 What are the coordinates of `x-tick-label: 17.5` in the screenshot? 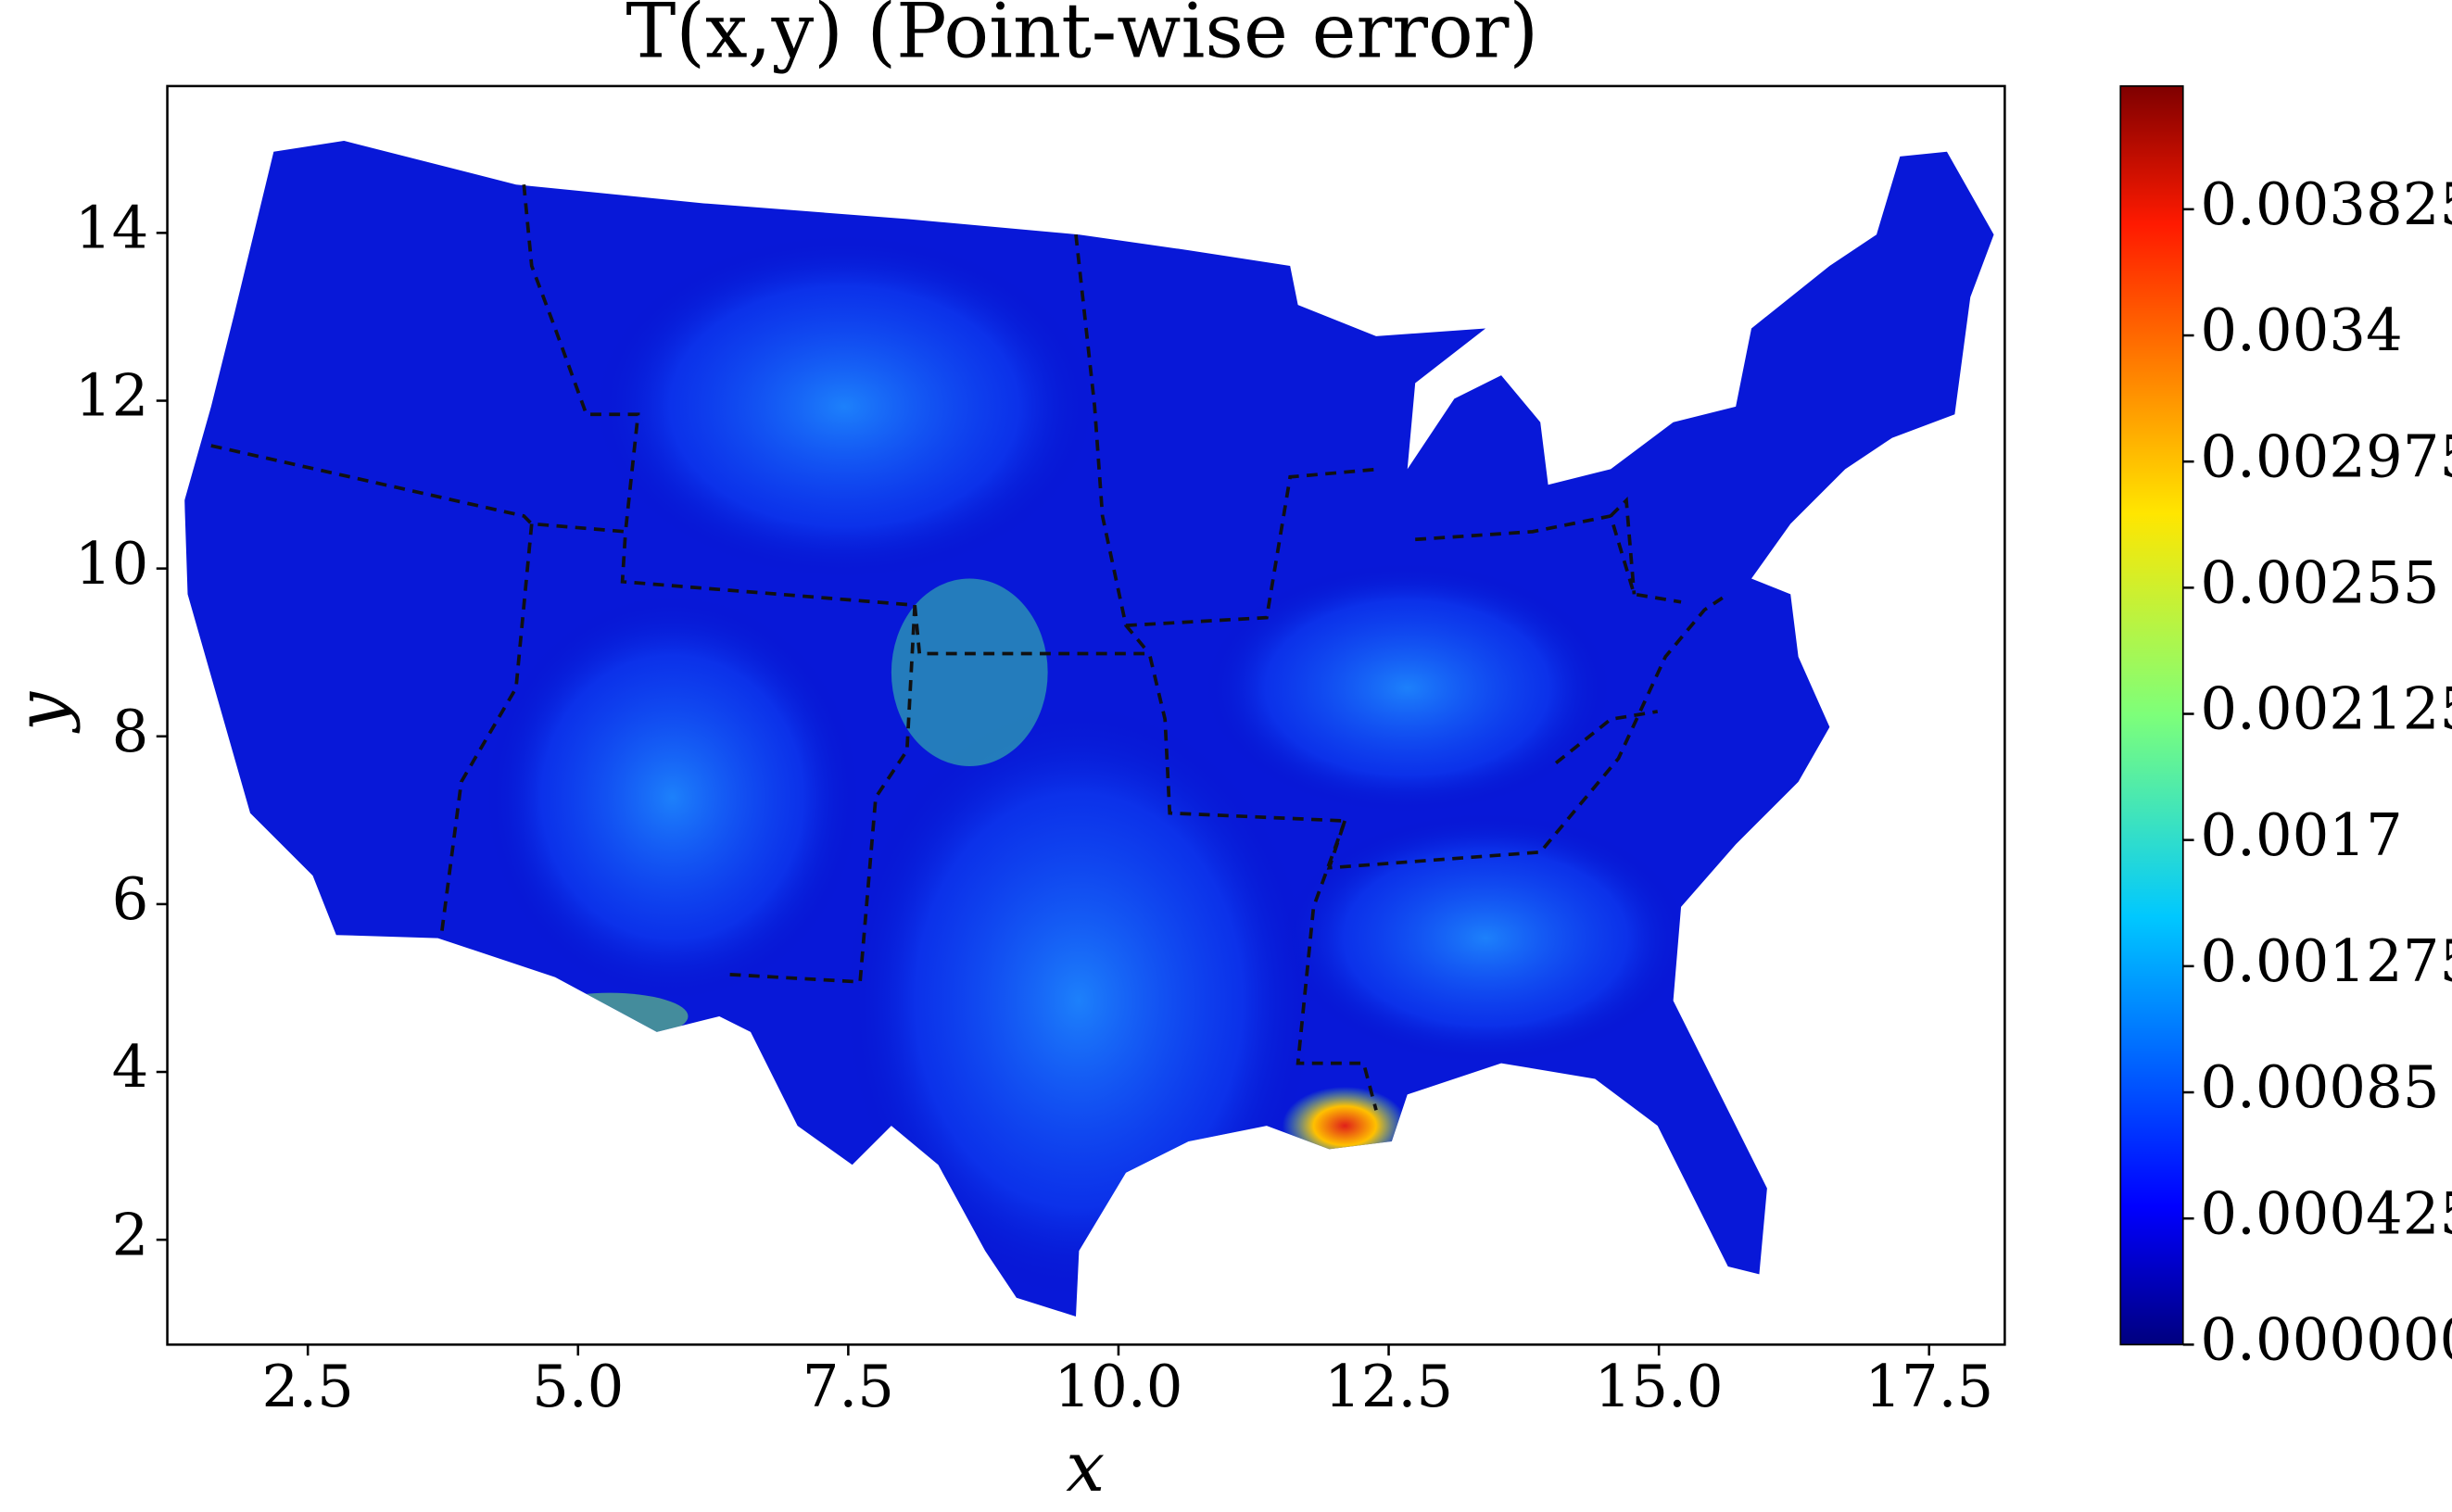 It's located at (1928, 1386).